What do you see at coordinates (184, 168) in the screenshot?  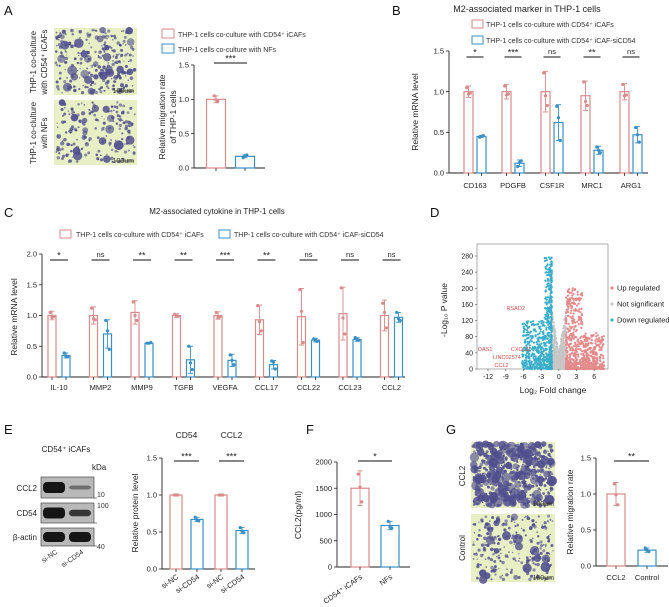 I see `y-tick-label: 0.0` at bounding box center [184, 168].